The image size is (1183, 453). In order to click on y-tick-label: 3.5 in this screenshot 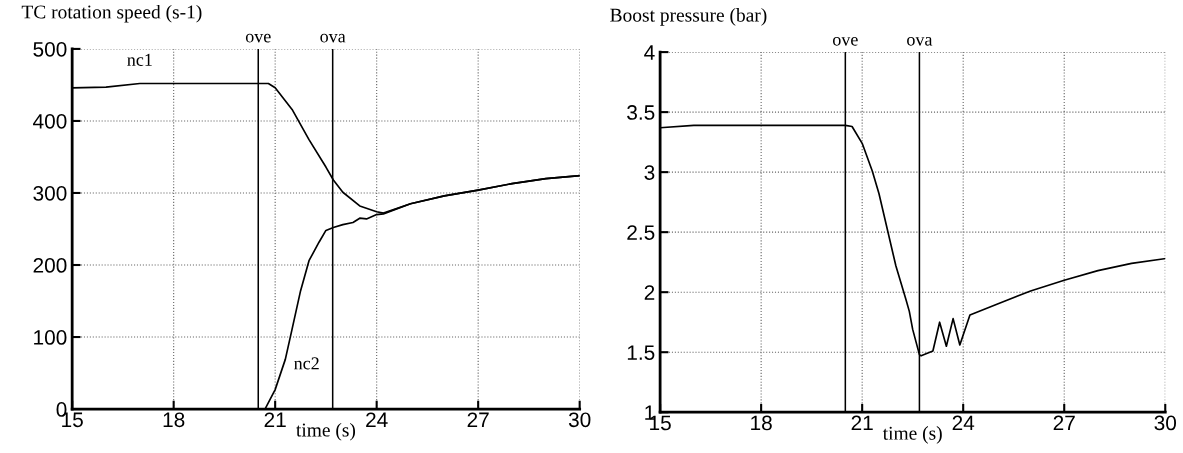, I will do `click(641, 112)`.